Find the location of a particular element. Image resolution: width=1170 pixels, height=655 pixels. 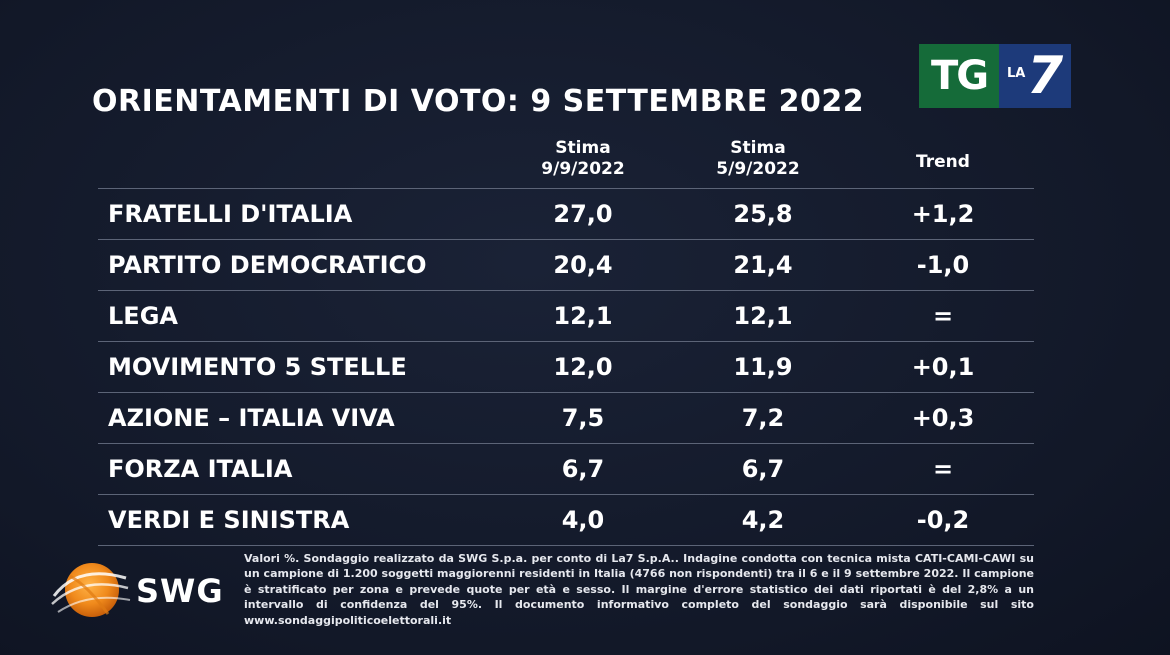

party-name: AZIONE – ITALIA VIVA is located at coordinates (251, 418).